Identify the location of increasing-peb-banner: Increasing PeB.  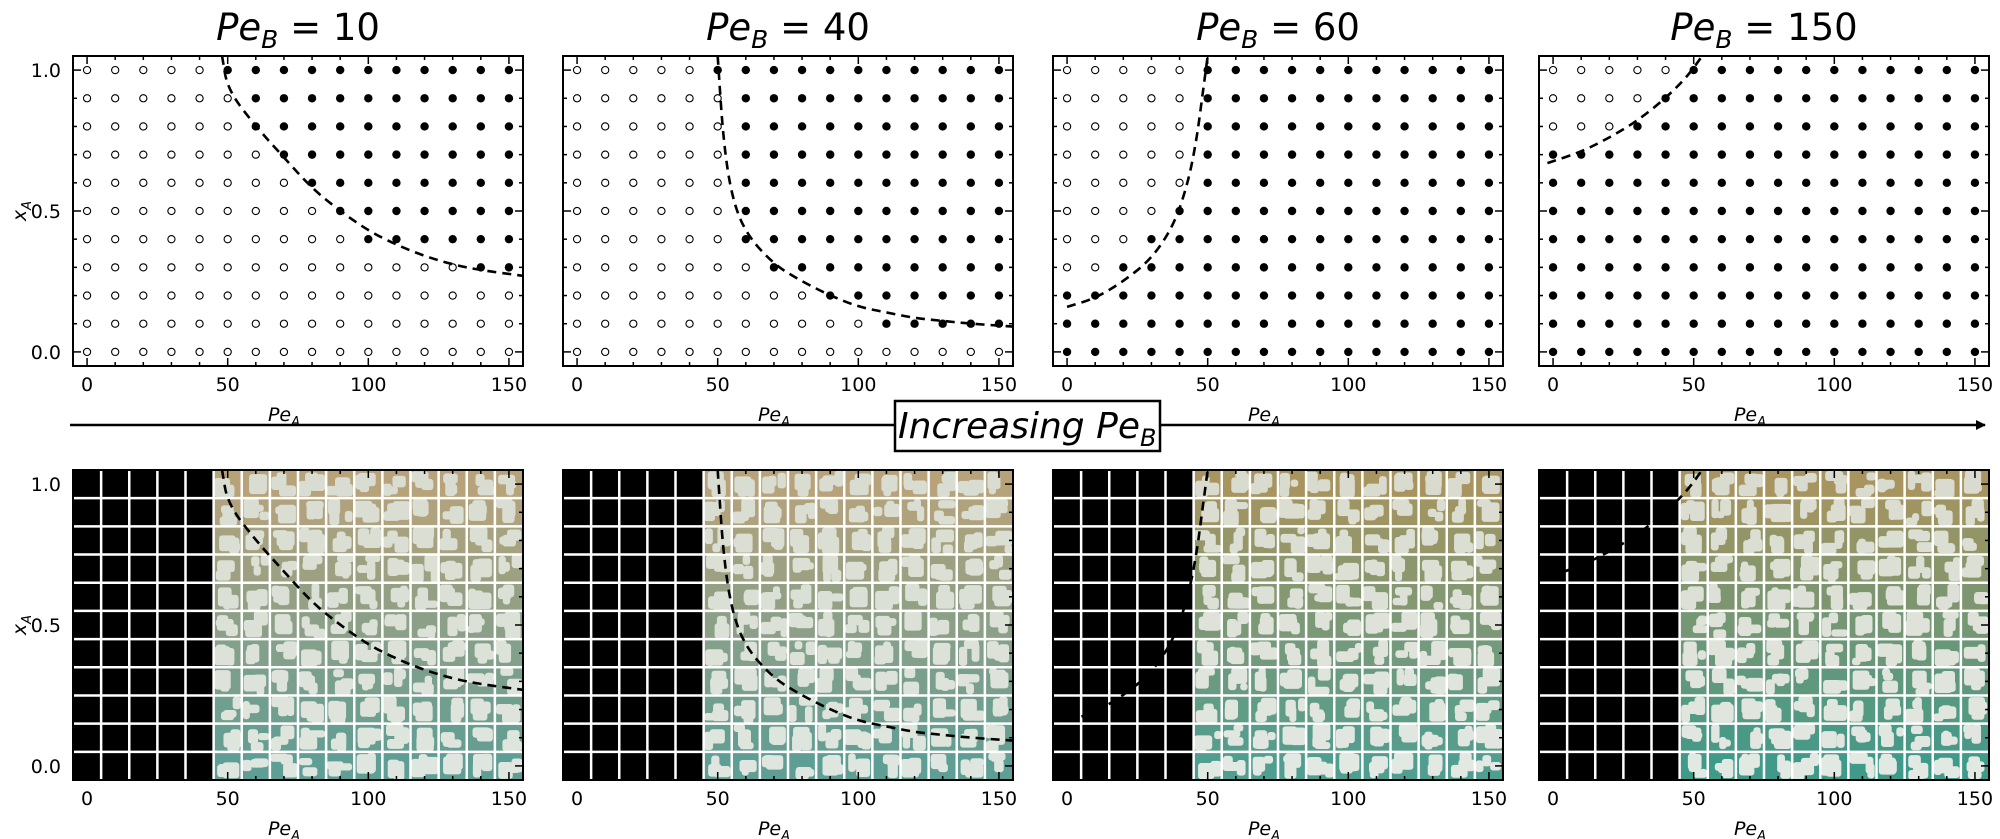
(1028, 426).